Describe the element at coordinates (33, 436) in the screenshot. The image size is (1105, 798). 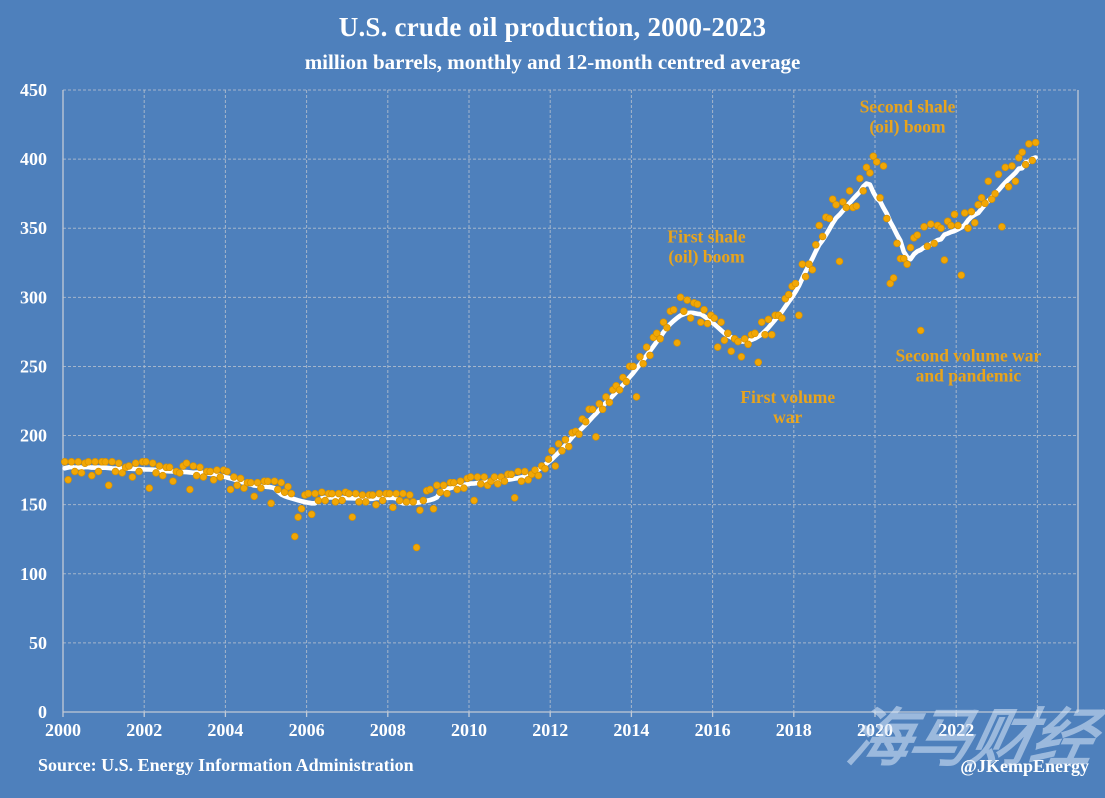
I see `y-tick-label: 200` at that location.